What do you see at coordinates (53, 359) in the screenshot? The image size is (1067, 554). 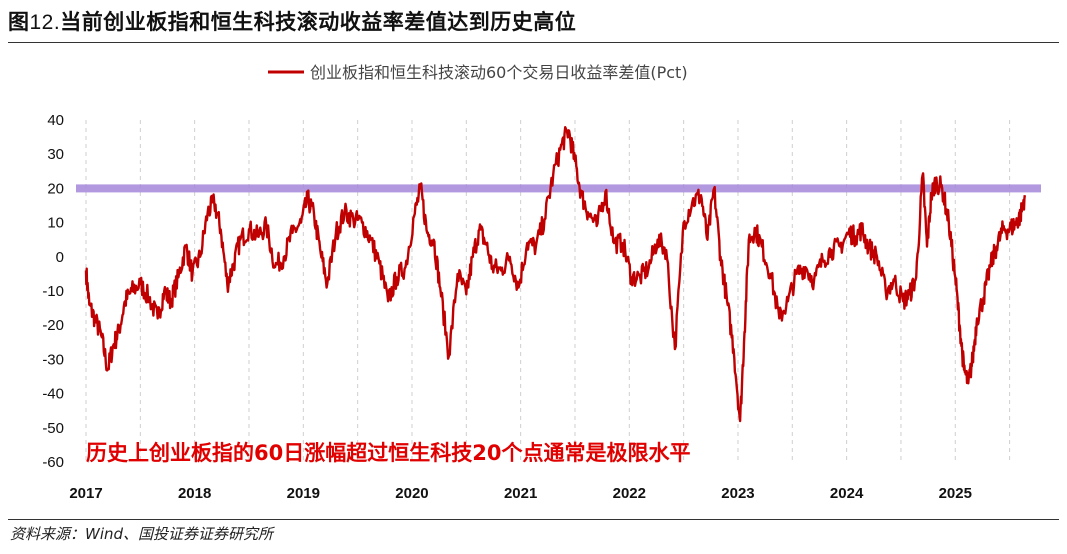 I see `y-tick-label: -30` at bounding box center [53, 359].